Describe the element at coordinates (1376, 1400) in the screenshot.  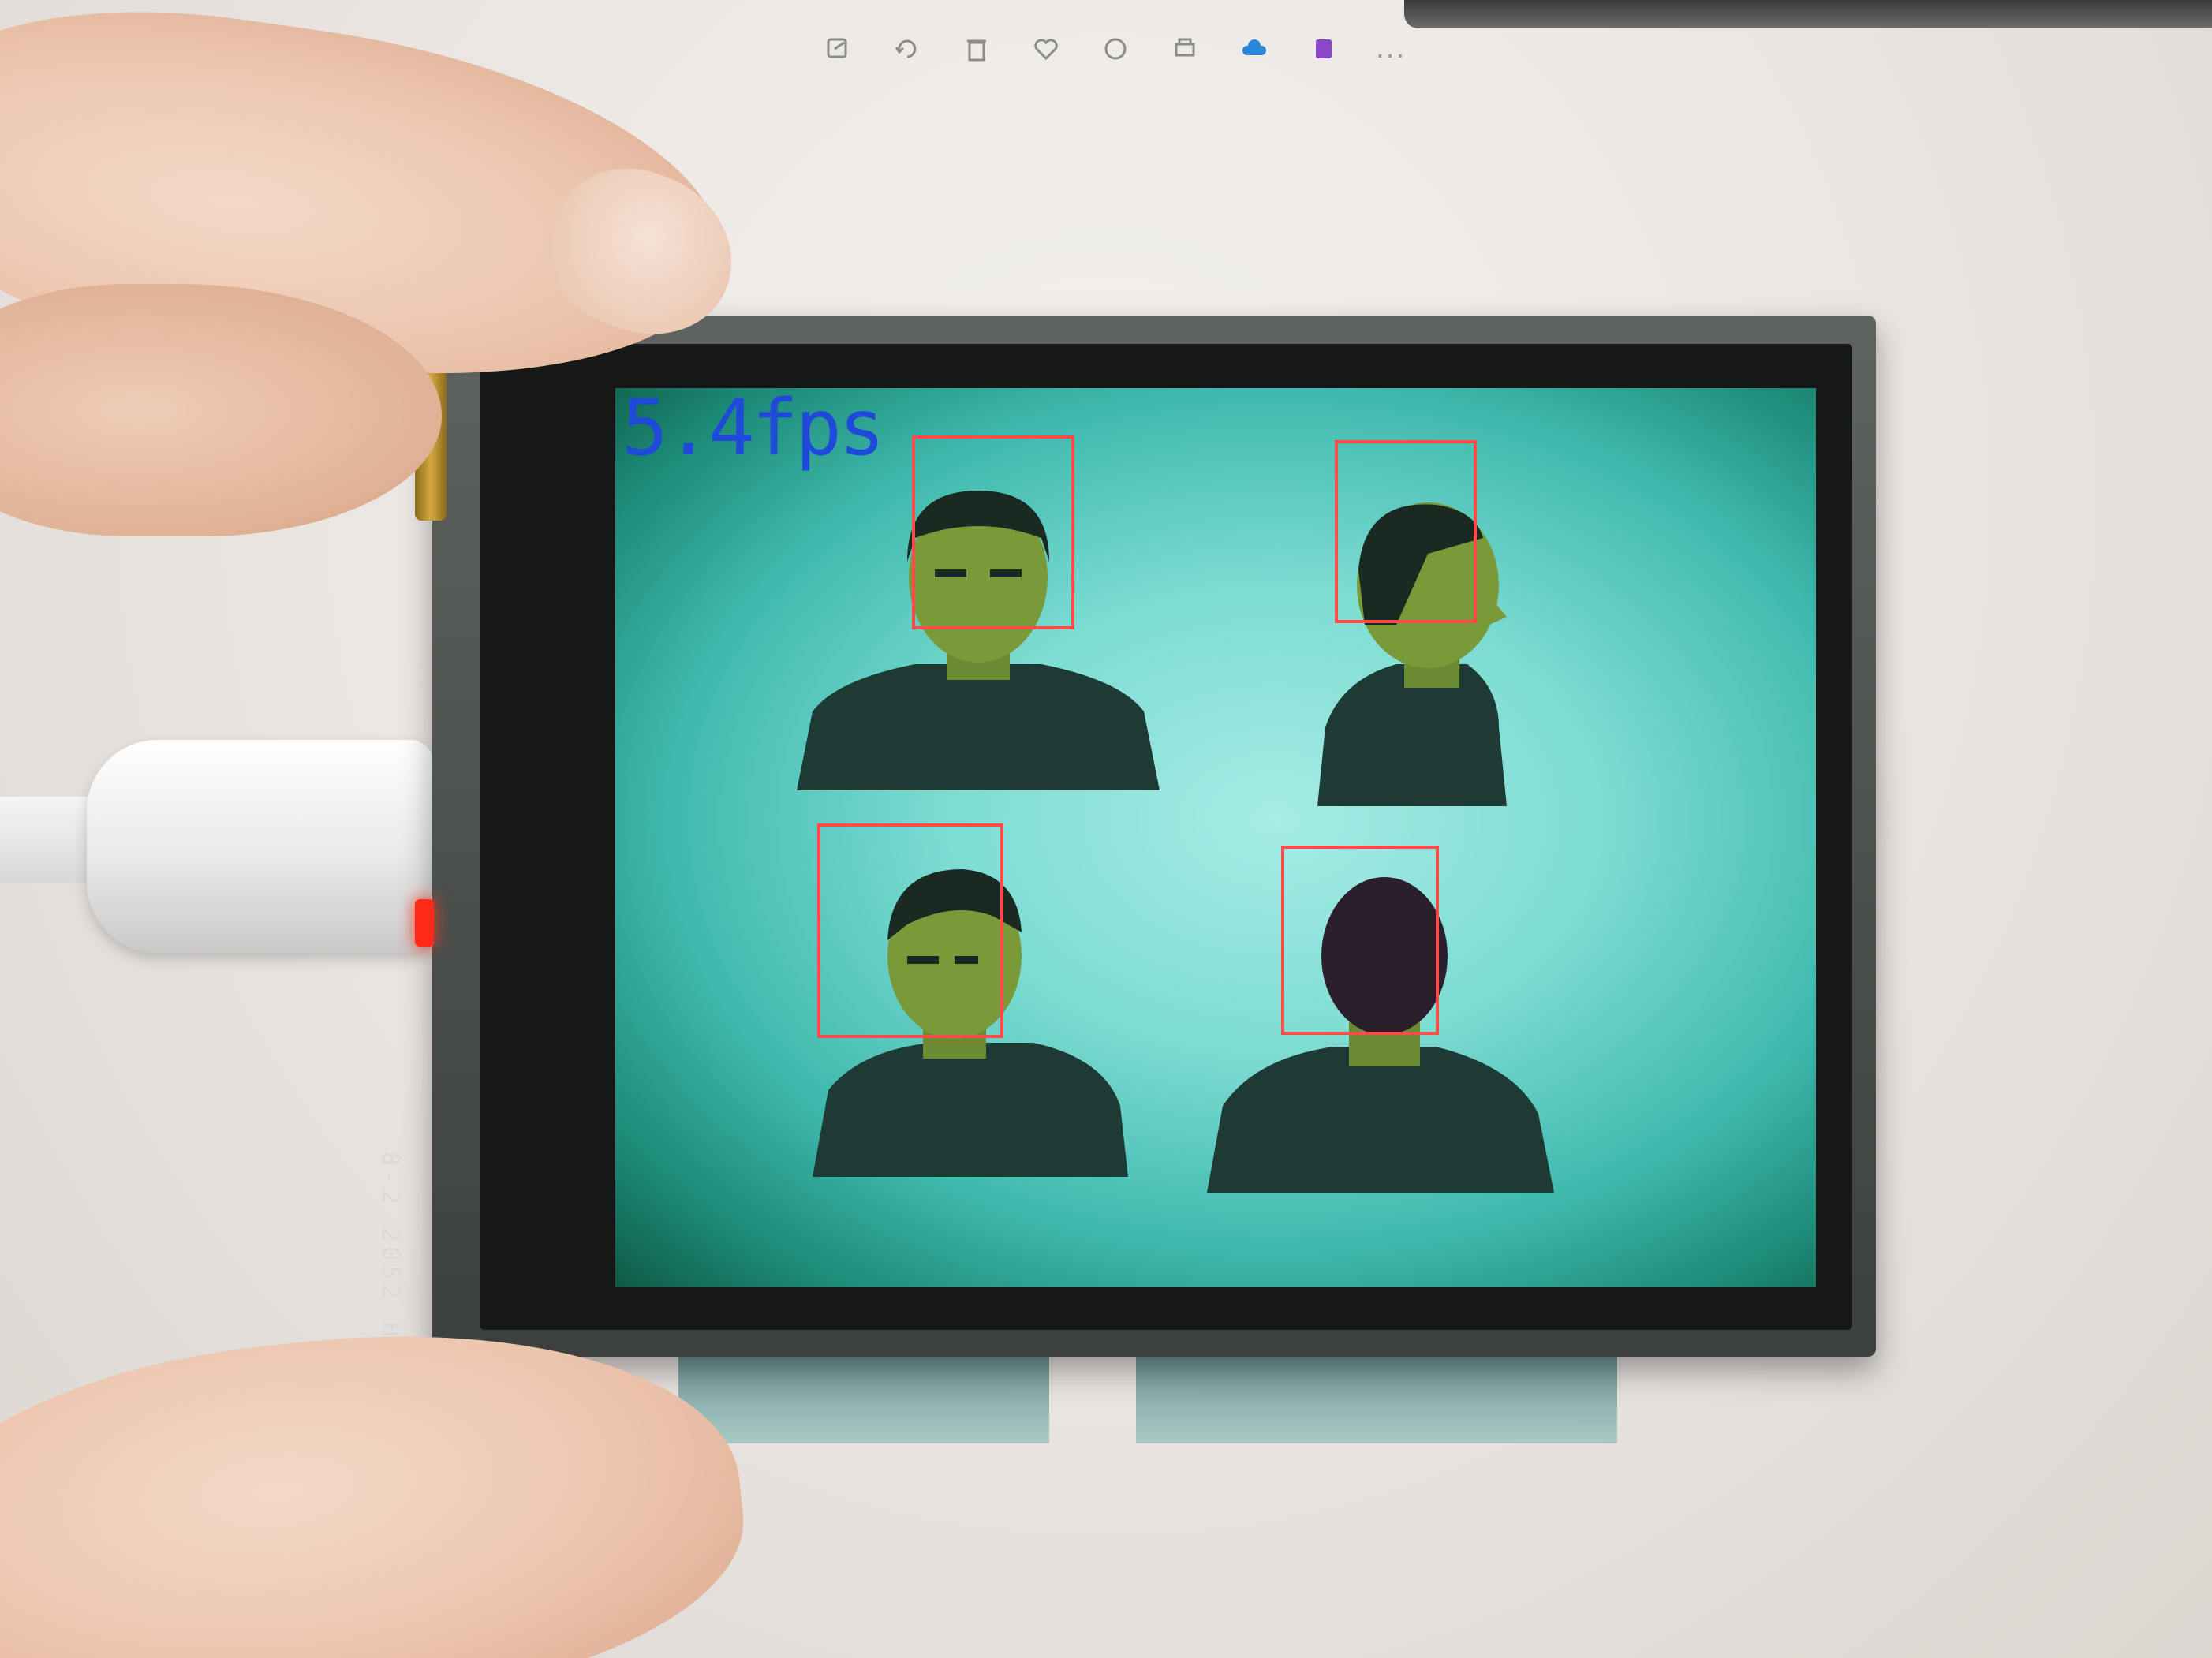
I see `board-shadow-right` at that location.